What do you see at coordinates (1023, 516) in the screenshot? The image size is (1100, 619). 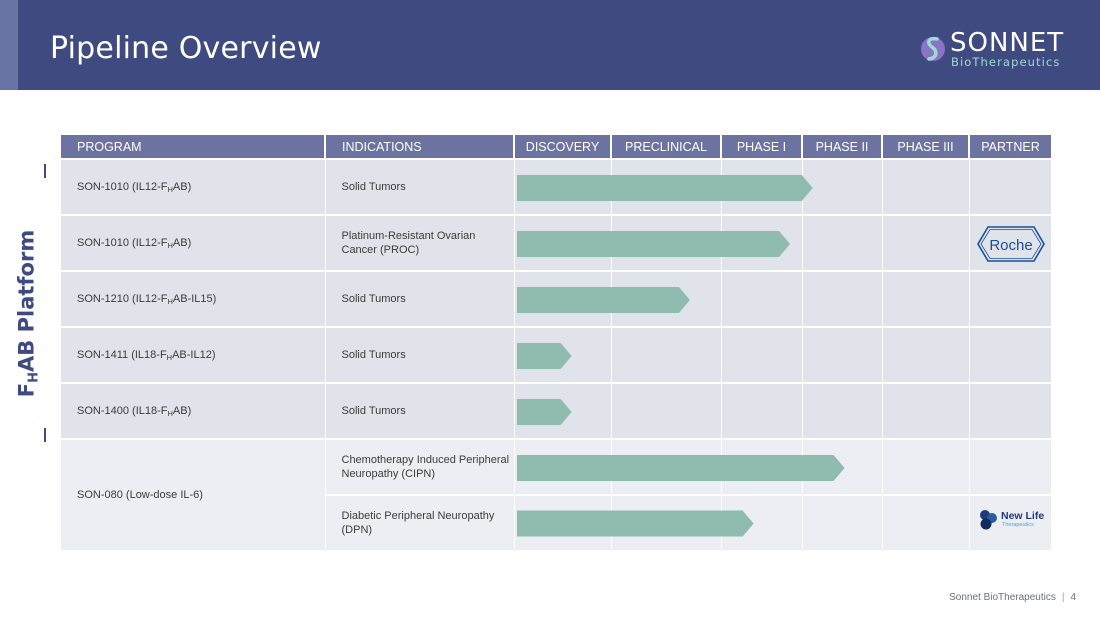 I see `new-life-name: New Life` at bounding box center [1023, 516].